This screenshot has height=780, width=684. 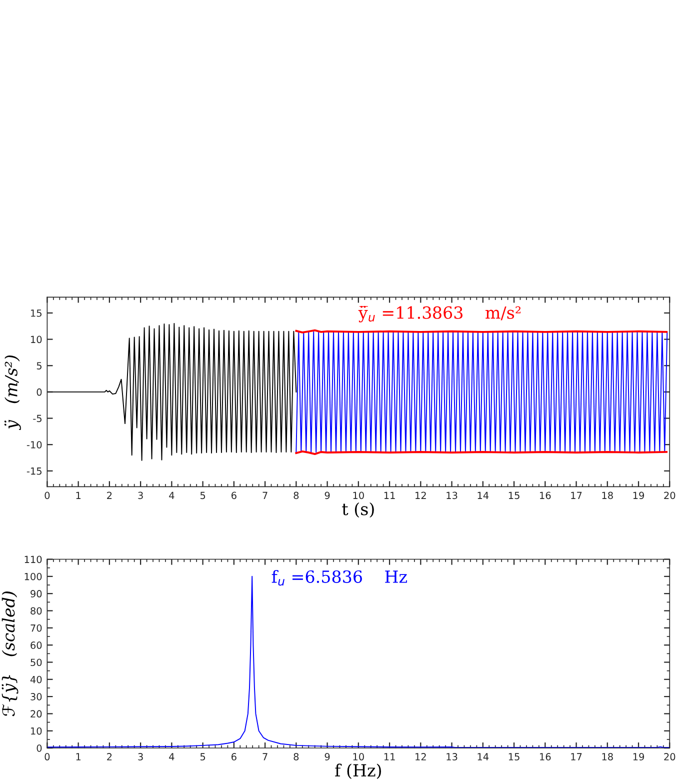 I want to click on x-axis-title: t (s), so click(x=358, y=510).